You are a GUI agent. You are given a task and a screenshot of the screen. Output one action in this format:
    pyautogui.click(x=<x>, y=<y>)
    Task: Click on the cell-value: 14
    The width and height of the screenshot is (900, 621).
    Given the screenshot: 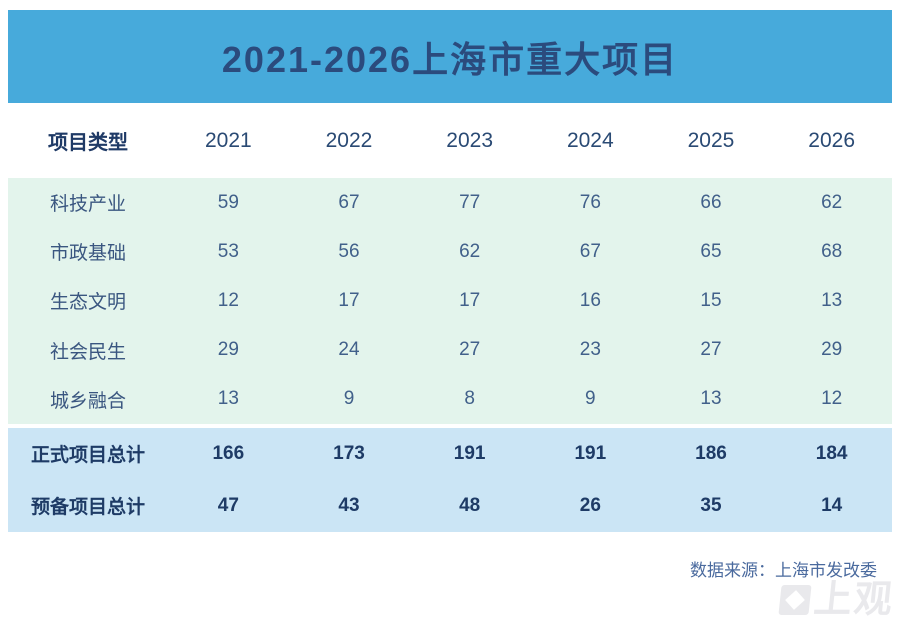 What is the action you would take?
    pyautogui.click(x=832, y=505)
    